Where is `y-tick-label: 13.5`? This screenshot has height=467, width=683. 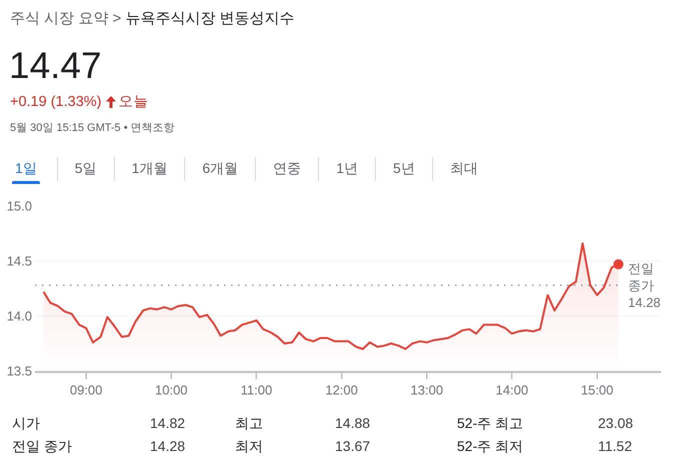
y-tick-label: 13.5 is located at coordinates (19, 371).